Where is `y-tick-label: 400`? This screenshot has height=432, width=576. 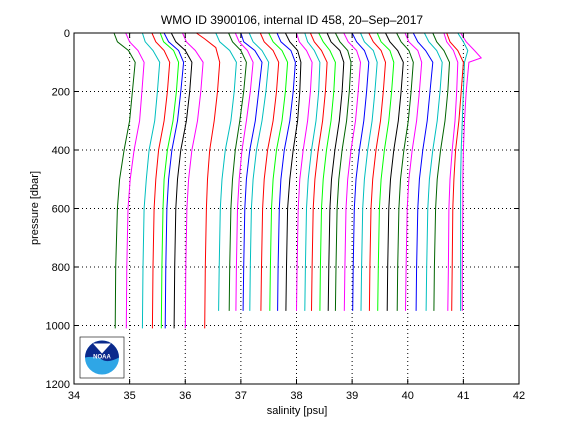
y-tick-label: 400 is located at coordinates (61, 151).